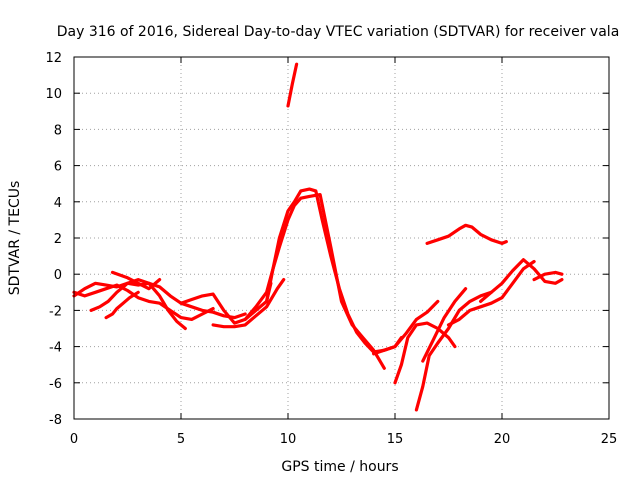 The height and width of the screenshot is (480, 640). Describe the element at coordinates (339, 467) in the screenshot. I see `x-axis-label: GPS time / hours` at that location.